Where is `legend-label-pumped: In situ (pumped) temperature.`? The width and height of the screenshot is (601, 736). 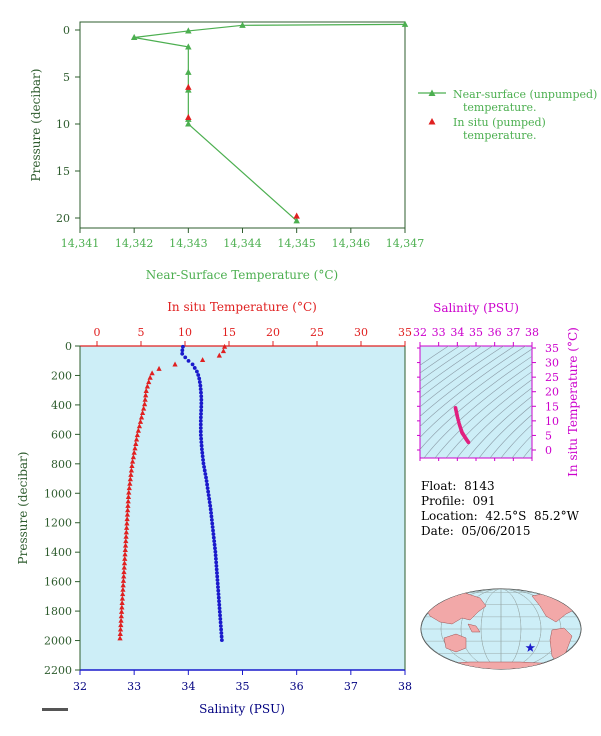
legend-label-pumped: In situ (pumped) temperature. is located at coordinates (501, 129).